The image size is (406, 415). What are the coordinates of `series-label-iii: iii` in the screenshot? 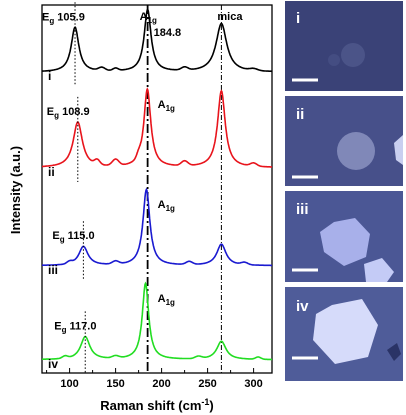 It's located at (53, 270).